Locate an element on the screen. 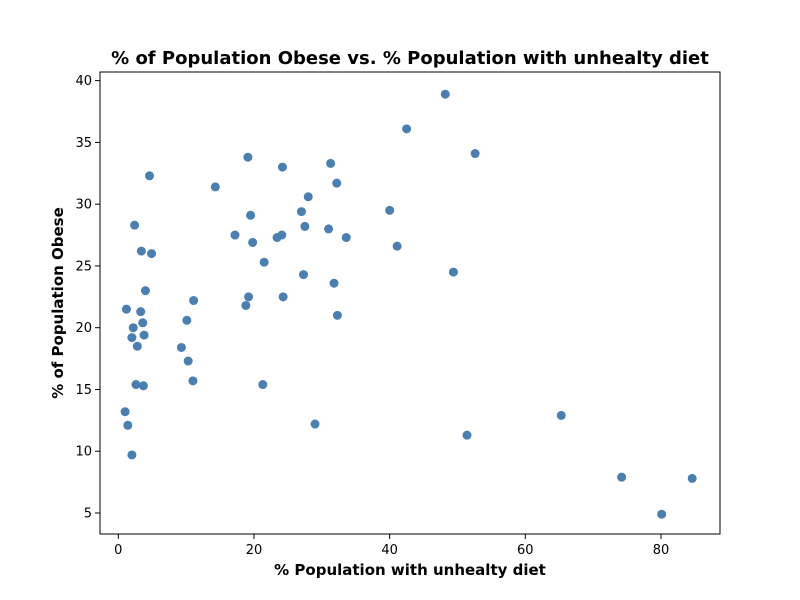  x-tick-label: 20 is located at coordinates (254, 550).